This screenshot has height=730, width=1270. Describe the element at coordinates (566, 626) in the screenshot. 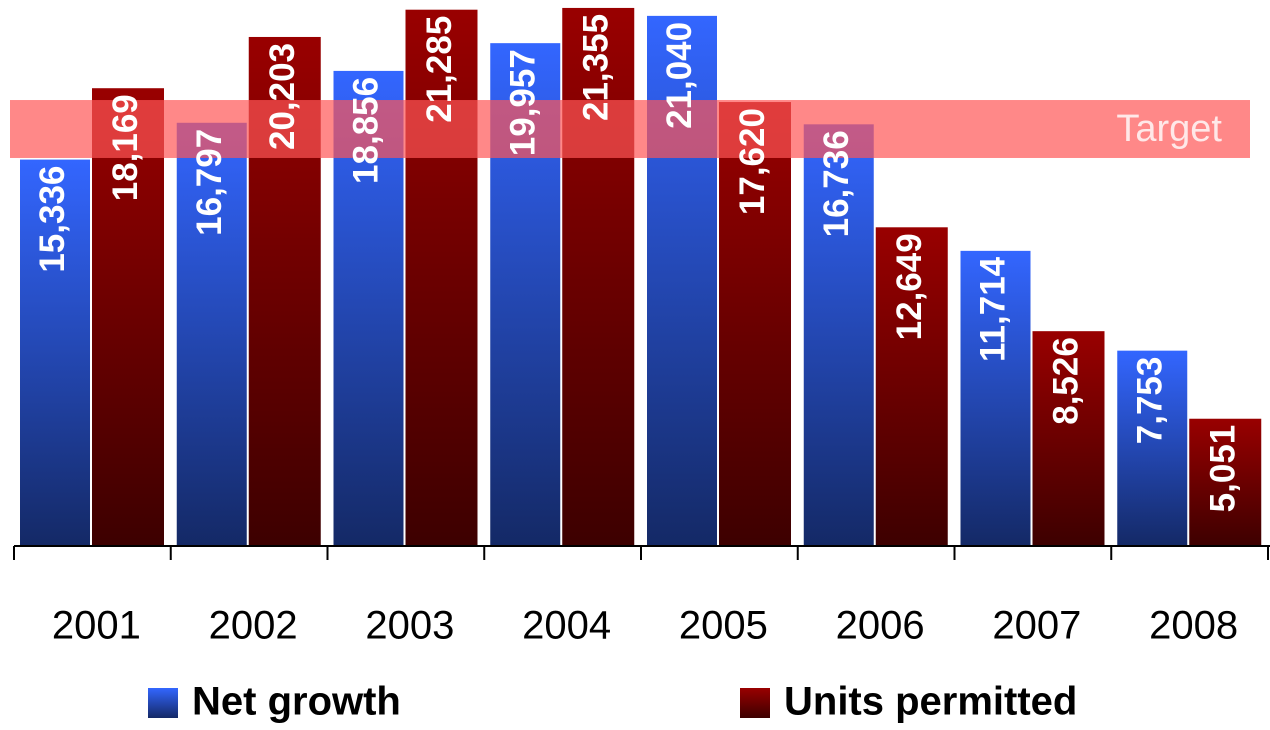

I see `x-tick-label: 2004` at that location.